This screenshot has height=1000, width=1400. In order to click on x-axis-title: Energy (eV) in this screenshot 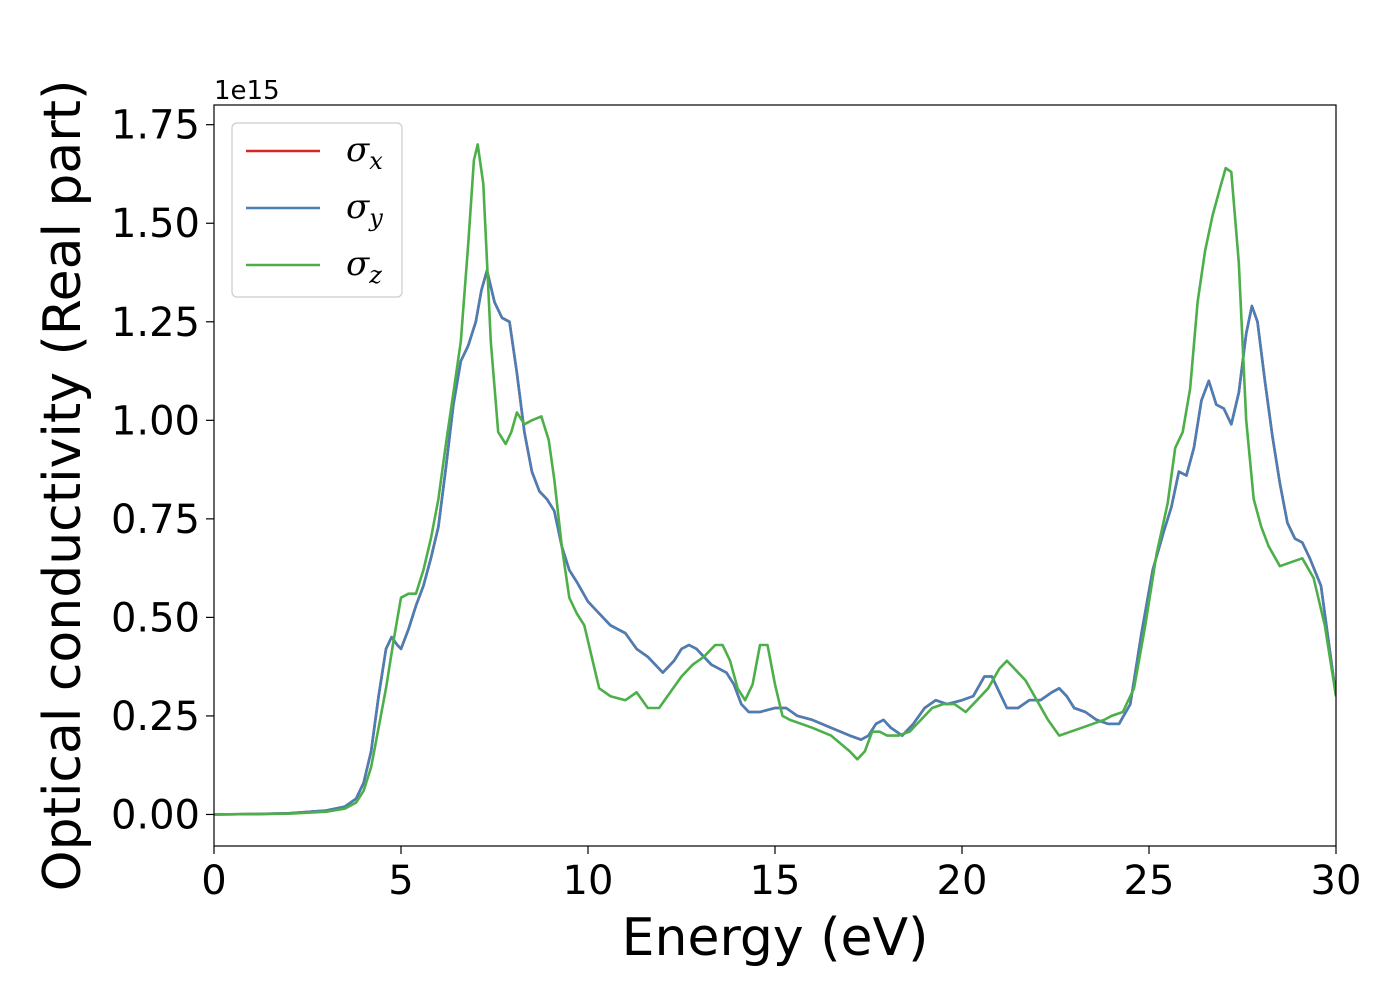, I will do `click(775, 938)`.